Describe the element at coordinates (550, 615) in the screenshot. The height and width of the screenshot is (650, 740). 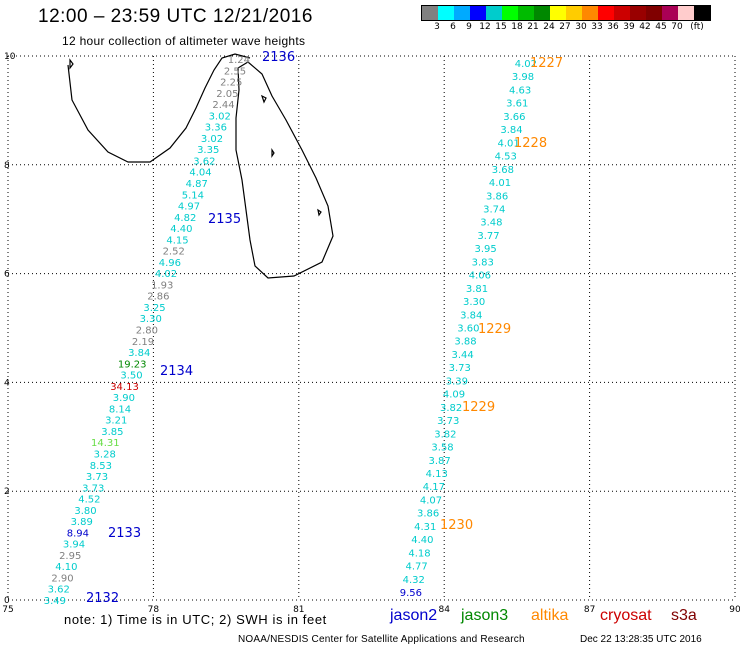
I see `satellite-legend-item: altika` at that location.